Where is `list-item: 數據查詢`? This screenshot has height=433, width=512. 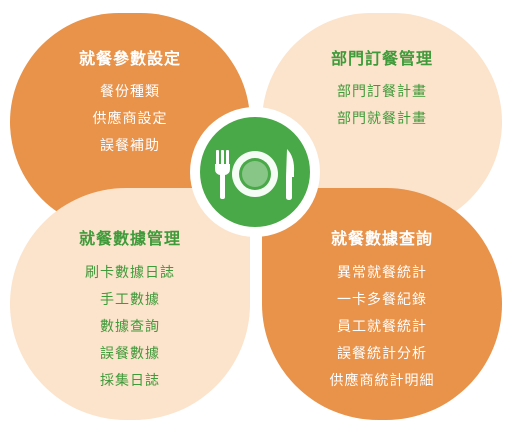
list-item: 數據查詢 is located at coordinates (130, 327).